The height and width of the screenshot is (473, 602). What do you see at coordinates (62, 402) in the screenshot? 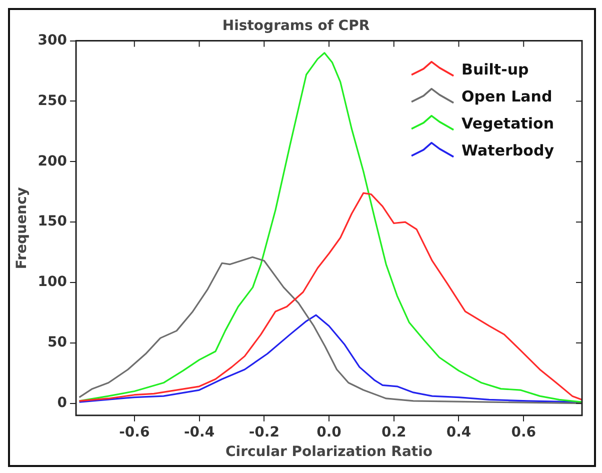
I see `y-tick-label: 0` at bounding box center [62, 402].